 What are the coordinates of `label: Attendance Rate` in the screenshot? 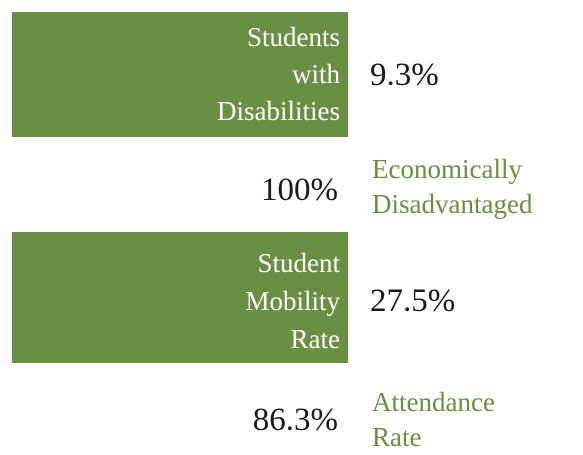 It's located at (433, 420).